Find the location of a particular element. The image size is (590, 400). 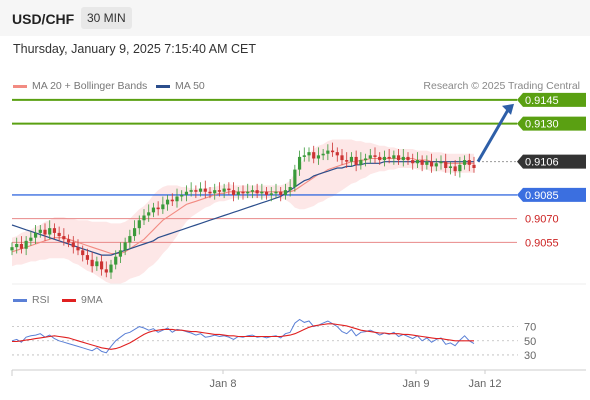

legend-9ma-label: 9MA is located at coordinates (92, 300).